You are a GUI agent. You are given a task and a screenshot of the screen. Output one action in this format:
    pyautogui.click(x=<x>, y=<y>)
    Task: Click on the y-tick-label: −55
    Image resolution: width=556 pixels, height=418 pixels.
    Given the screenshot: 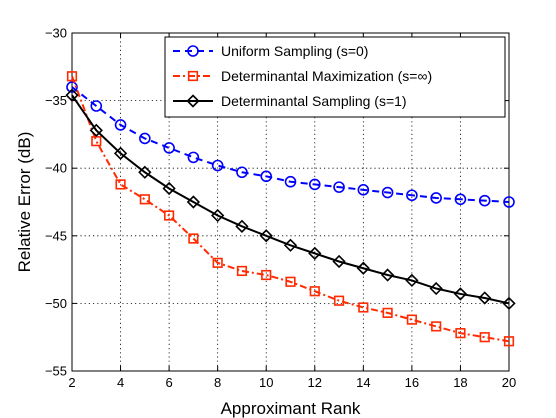 What is the action you would take?
    pyautogui.click(x=56, y=371)
    